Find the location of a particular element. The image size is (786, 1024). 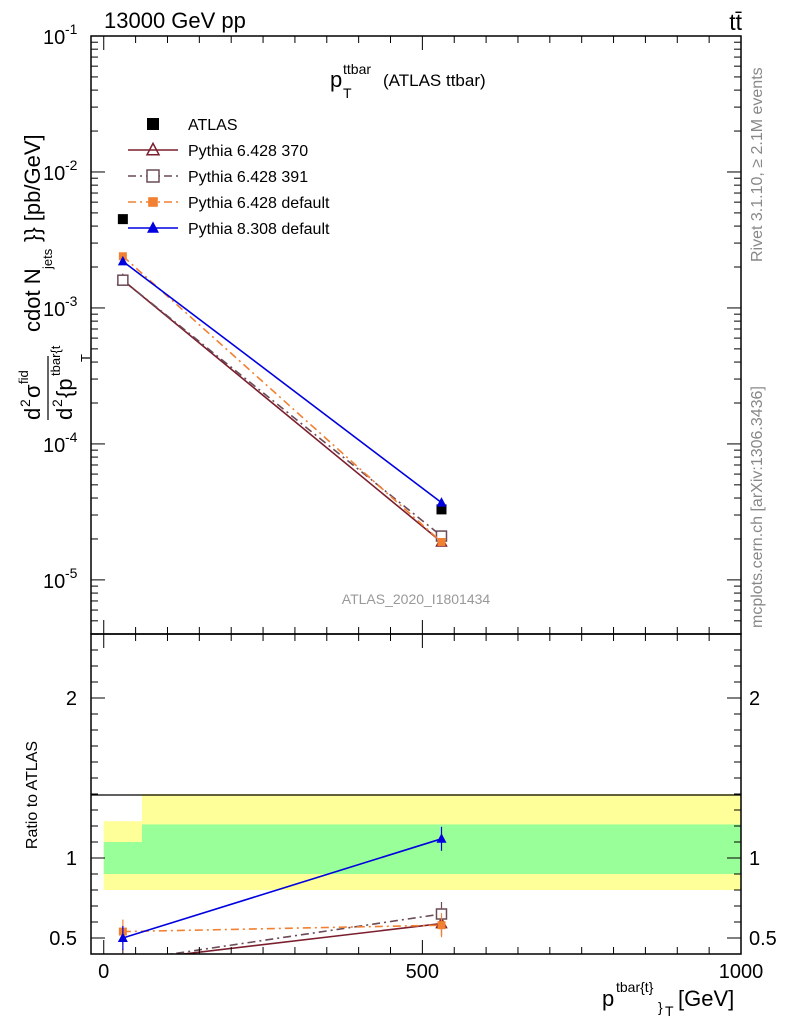

xlabel-units: [GeV] is located at coordinates (706, 998).